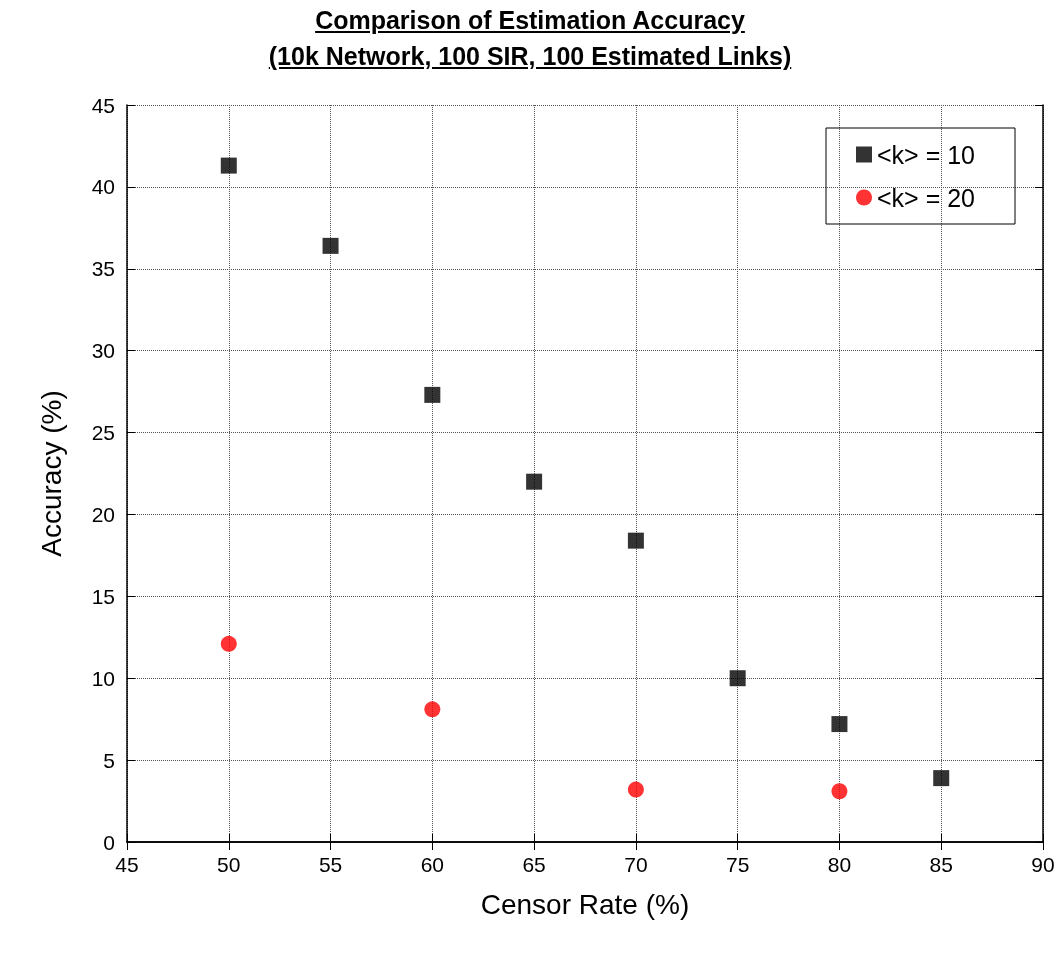 Image resolution: width=1060 pixels, height=956 pixels. I want to click on chart-title: Comparison of Estimation Accuracy, so click(530, 20).